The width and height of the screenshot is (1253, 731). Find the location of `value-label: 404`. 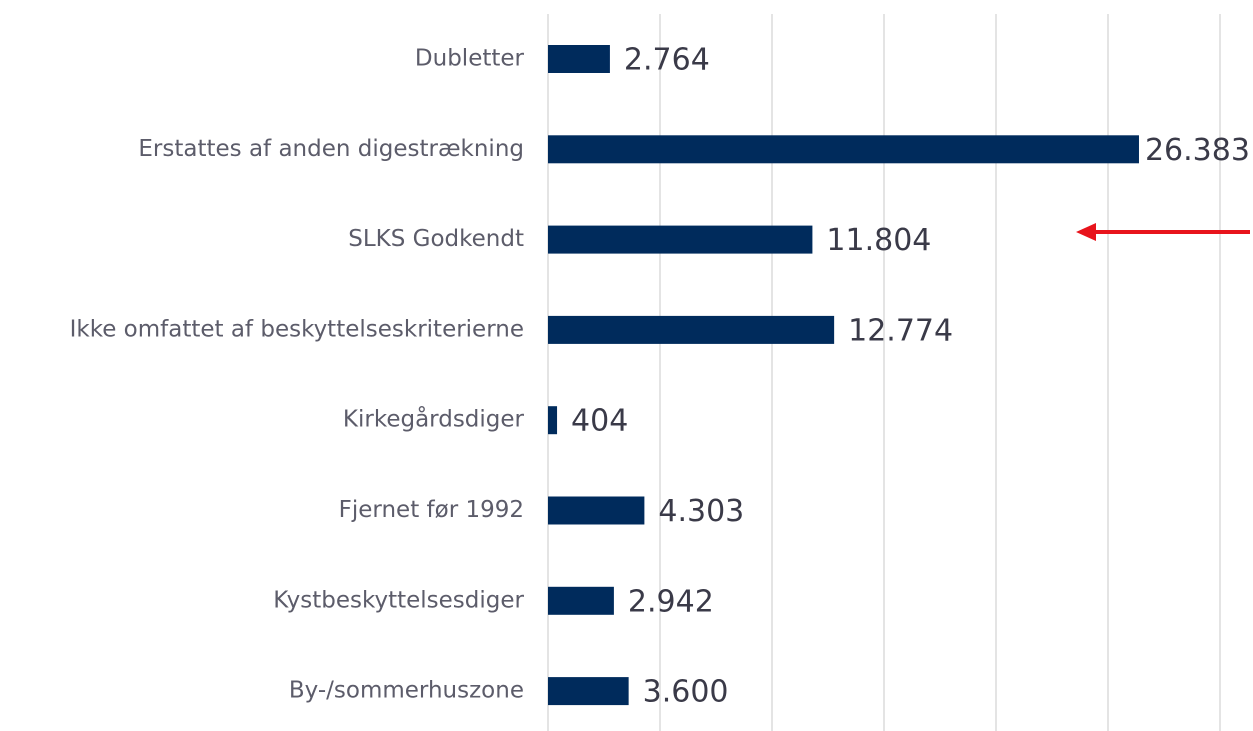

value-label: 404 is located at coordinates (599, 421).